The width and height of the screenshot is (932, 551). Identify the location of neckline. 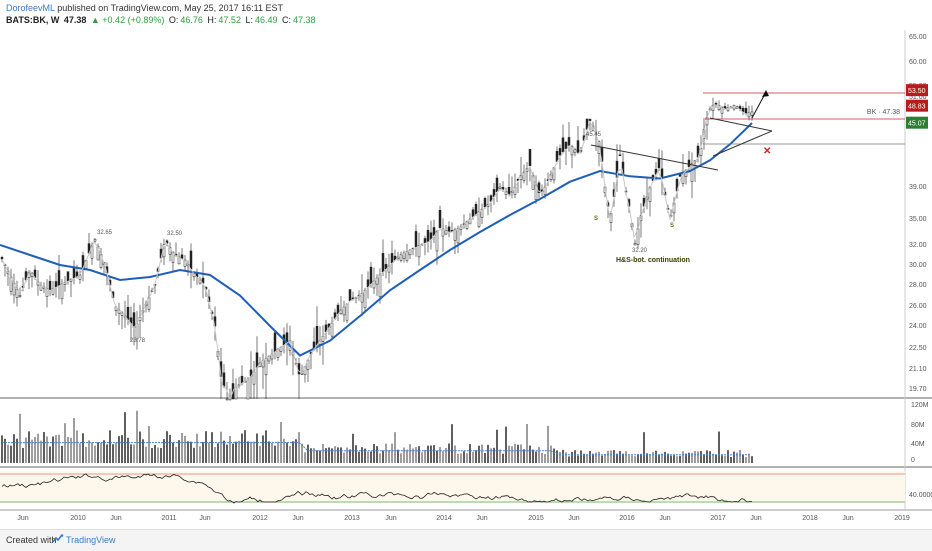
(654, 157).